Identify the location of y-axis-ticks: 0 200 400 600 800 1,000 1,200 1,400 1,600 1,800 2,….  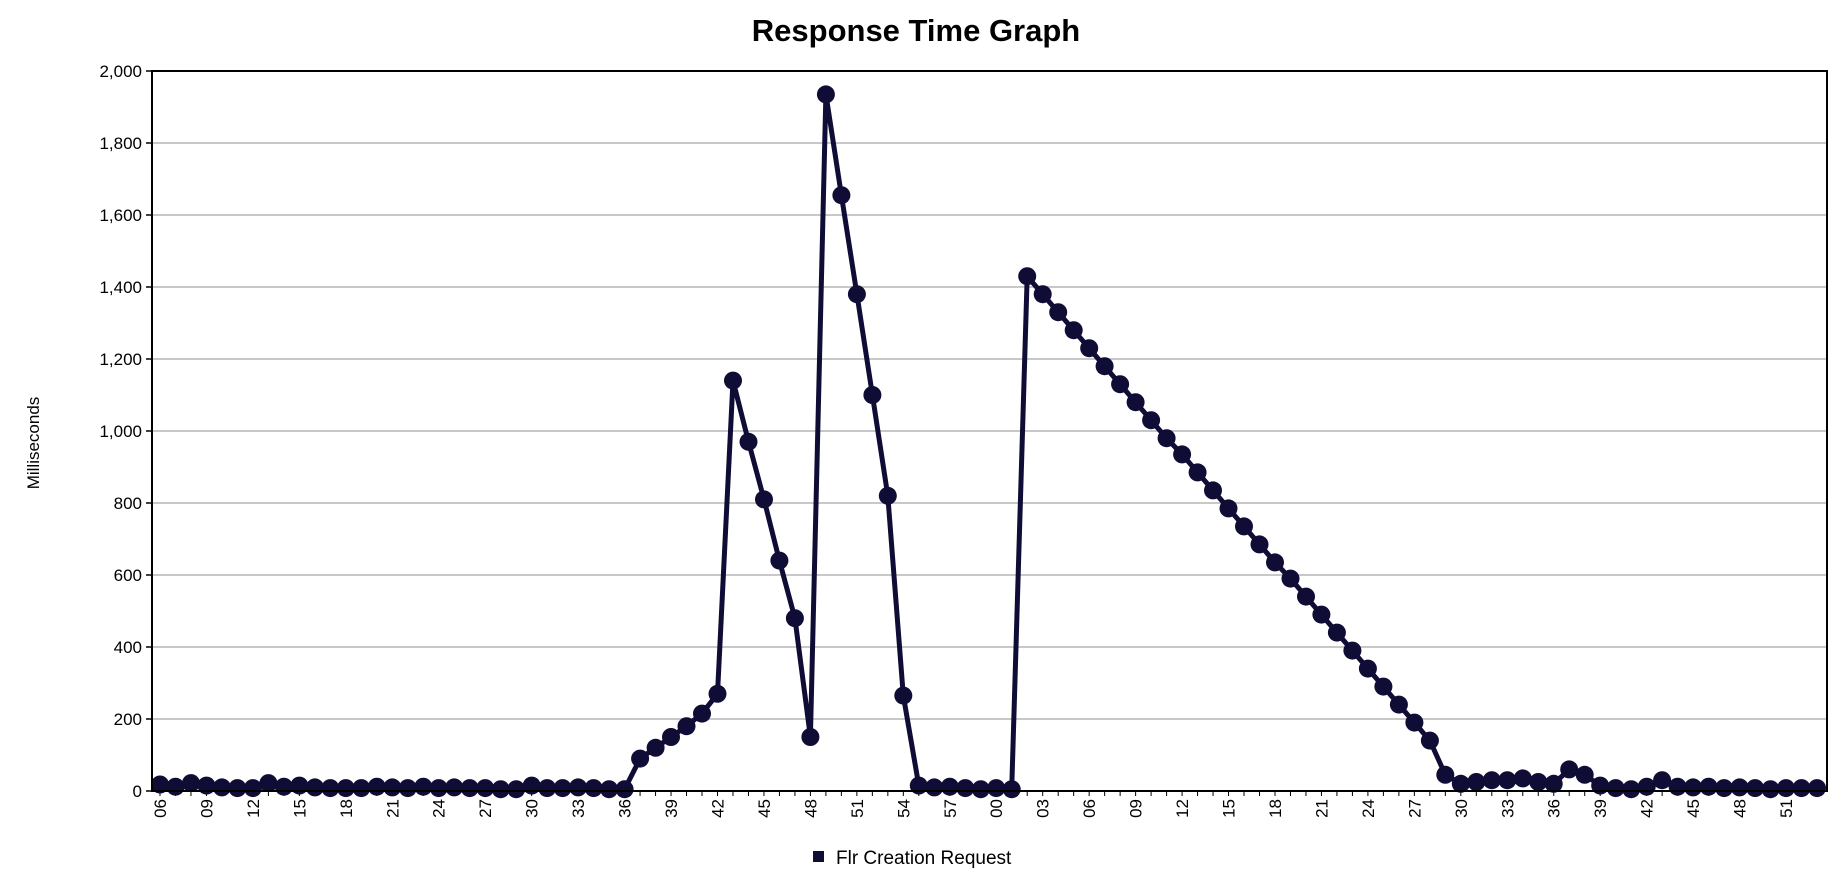
(125, 431).